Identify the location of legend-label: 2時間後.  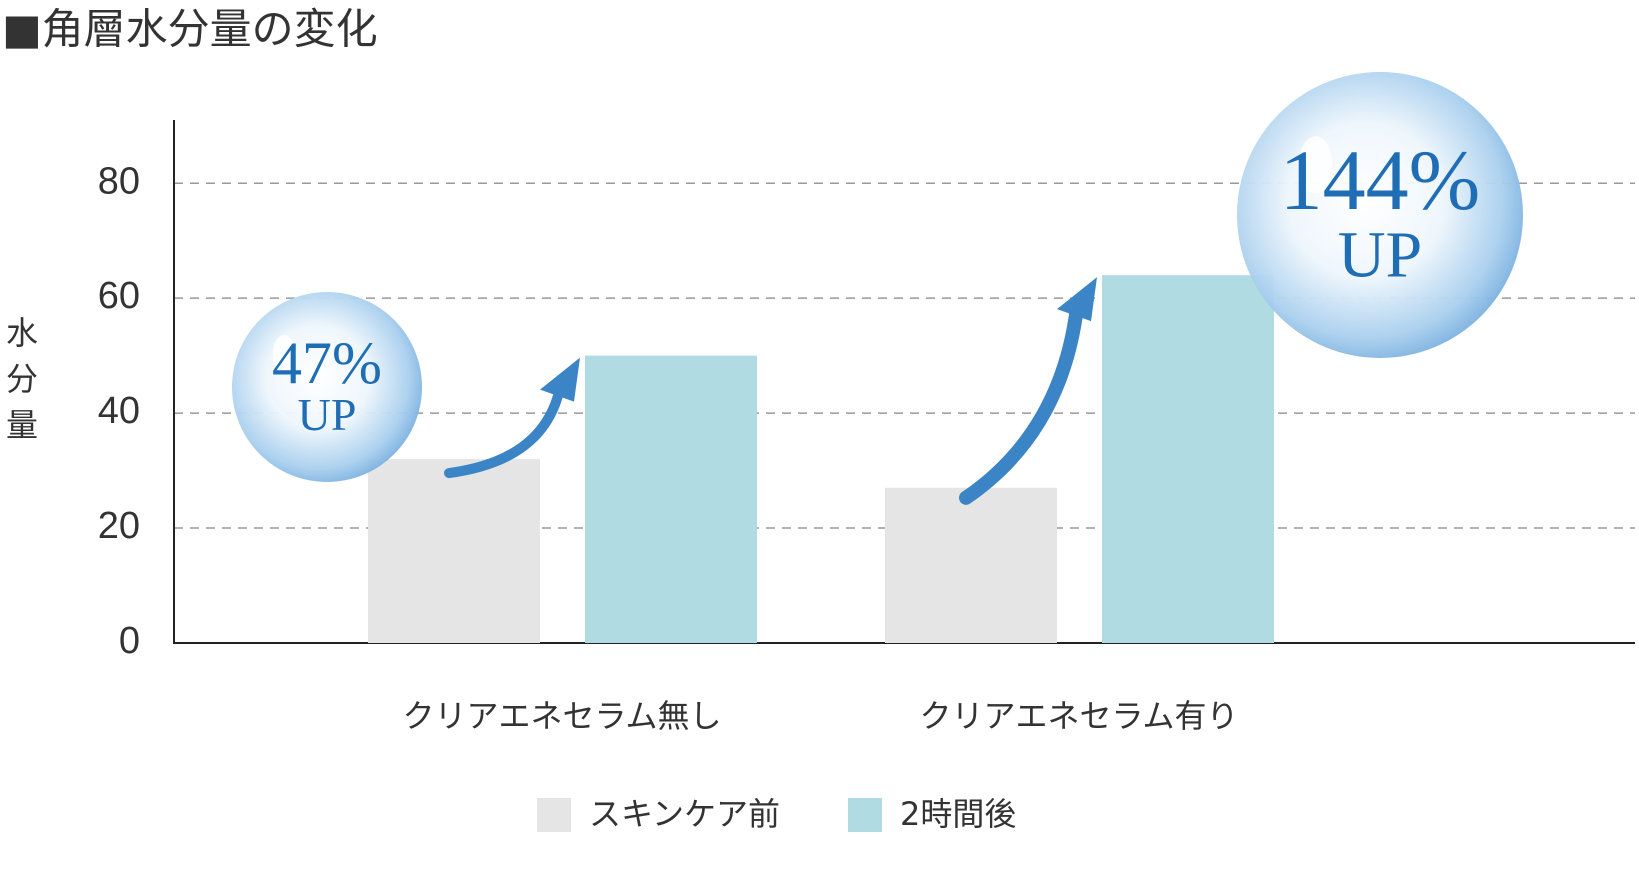
(958, 814).